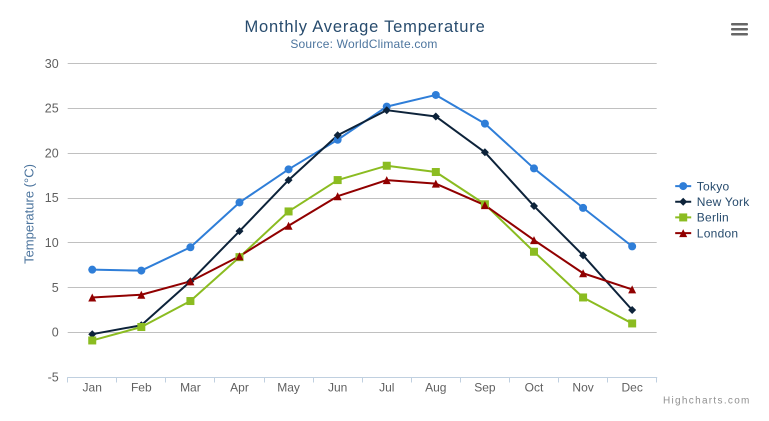 The height and width of the screenshot is (421, 769). What do you see at coordinates (364, 27) in the screenshot?
I see `svg-text: Monthly Average Temperature` at bounding box center [364, 27].